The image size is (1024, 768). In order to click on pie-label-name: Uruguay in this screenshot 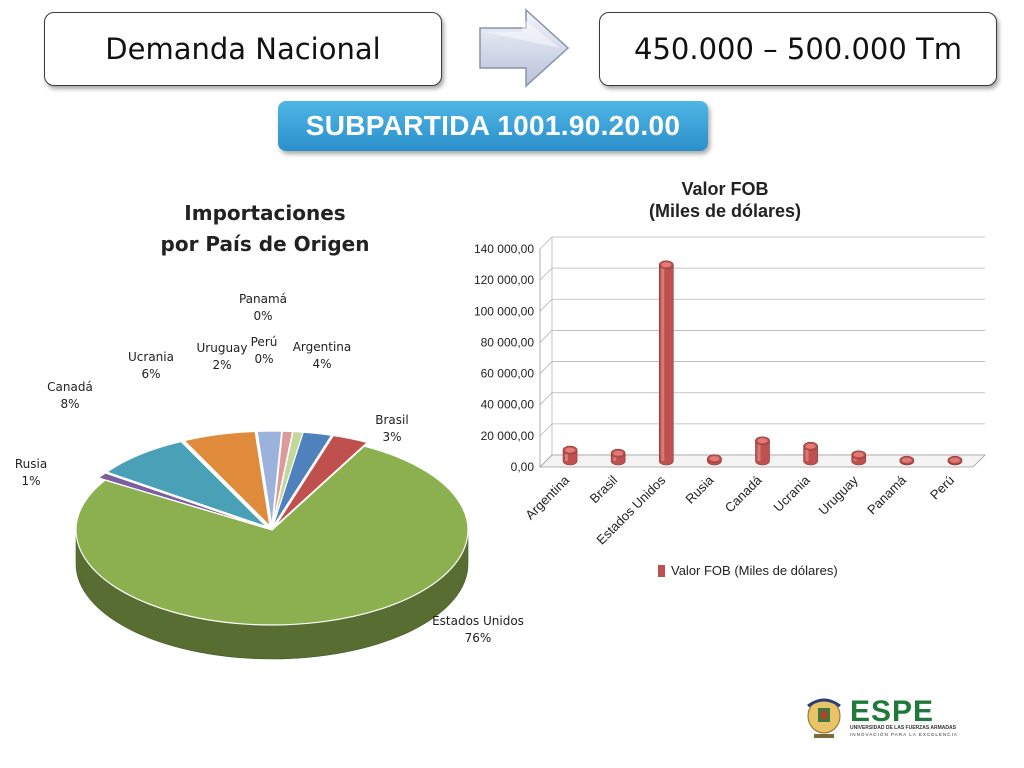, I will do `click(222, 348)`.